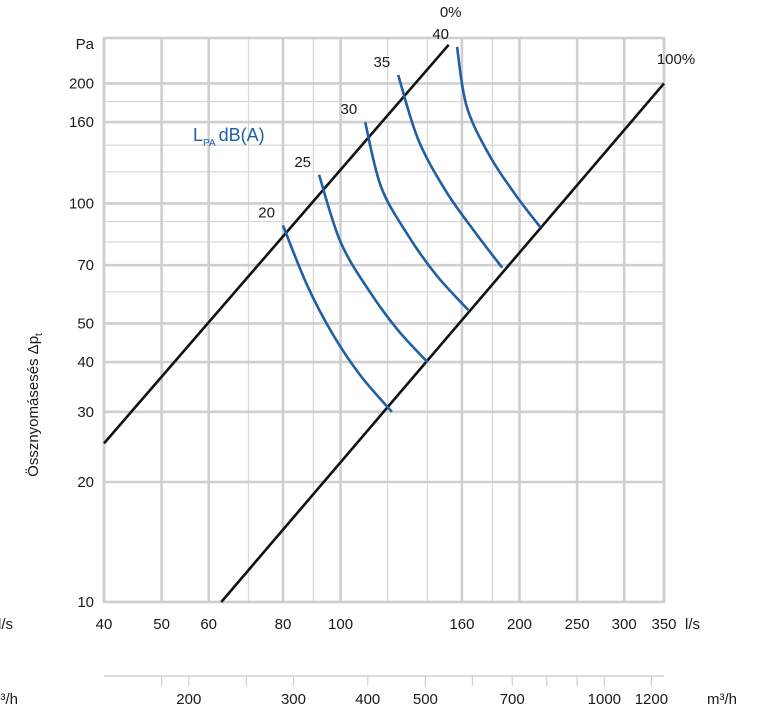  What do you see at coordinates (33, 345) in the screenshot?
I see `y-axis-title-symbol: Δp` at bounding box center [33, 345].